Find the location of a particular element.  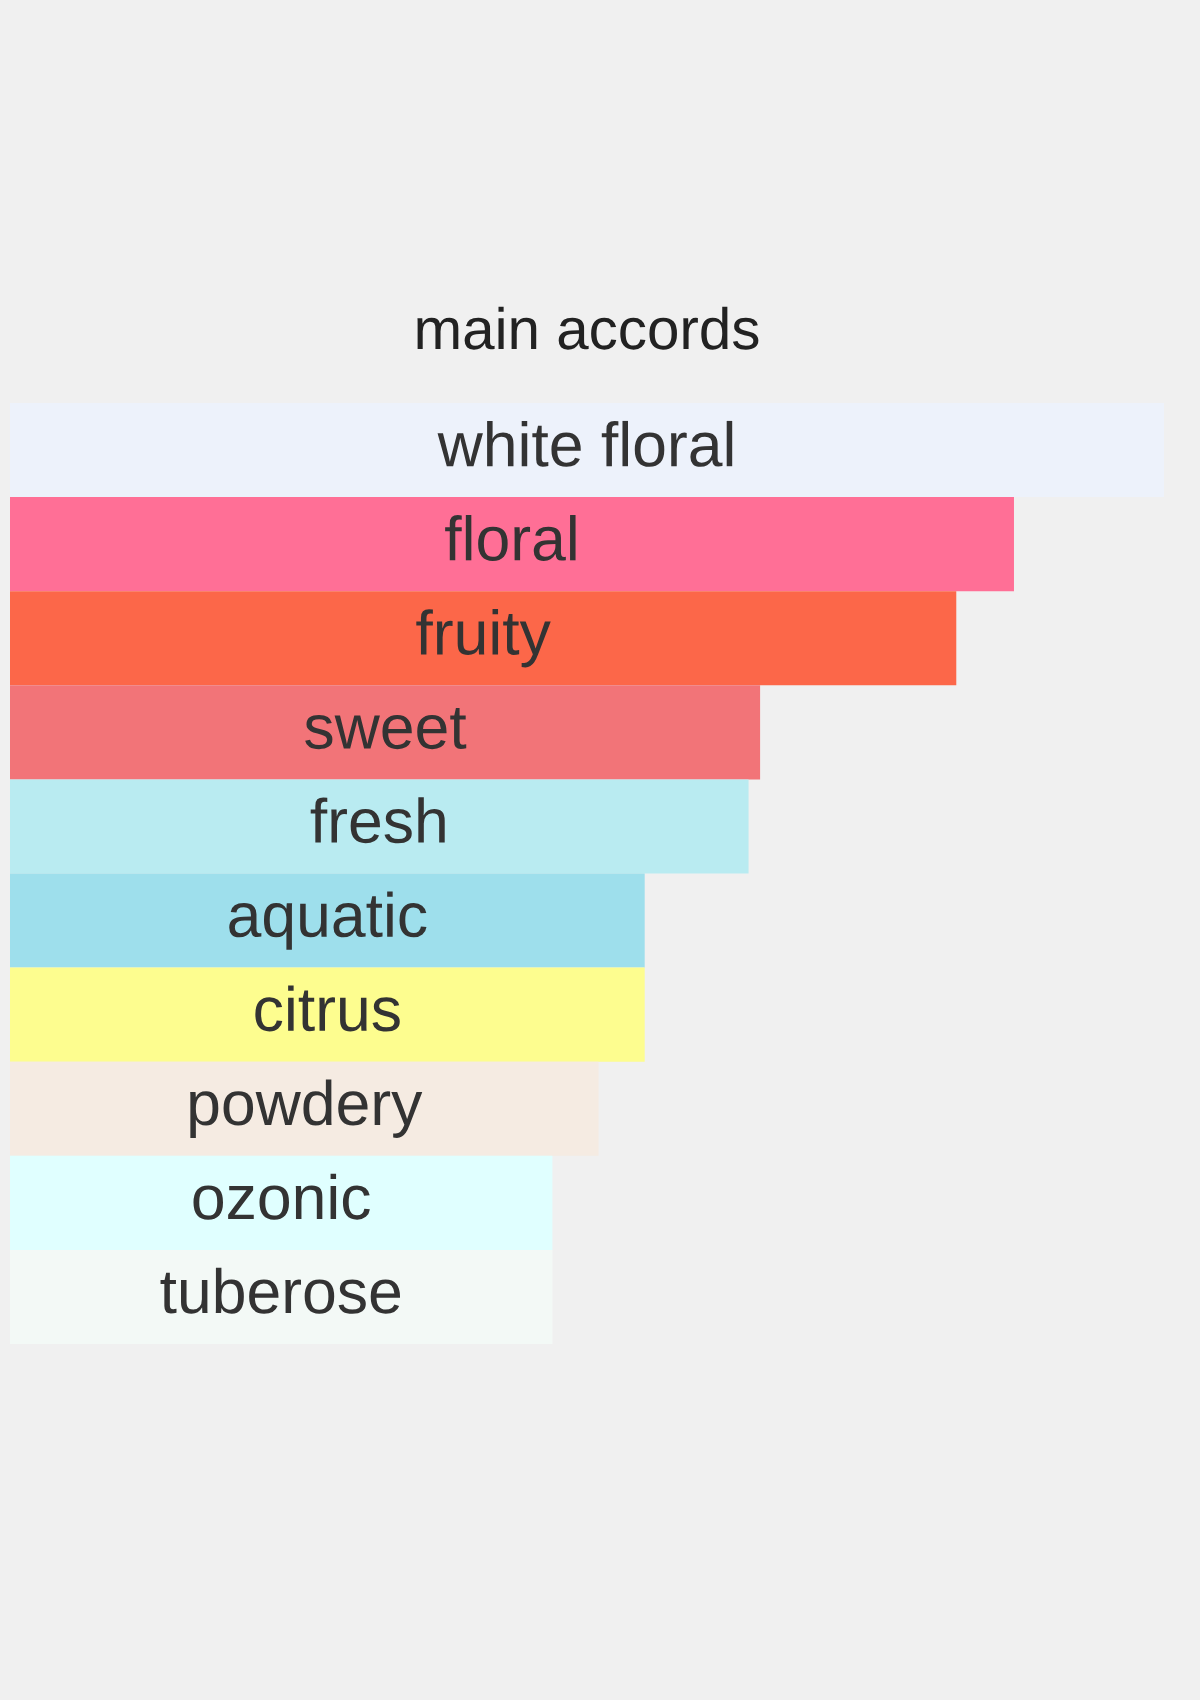

y-tick-label: aquatic is located at coordinates (328, 920).